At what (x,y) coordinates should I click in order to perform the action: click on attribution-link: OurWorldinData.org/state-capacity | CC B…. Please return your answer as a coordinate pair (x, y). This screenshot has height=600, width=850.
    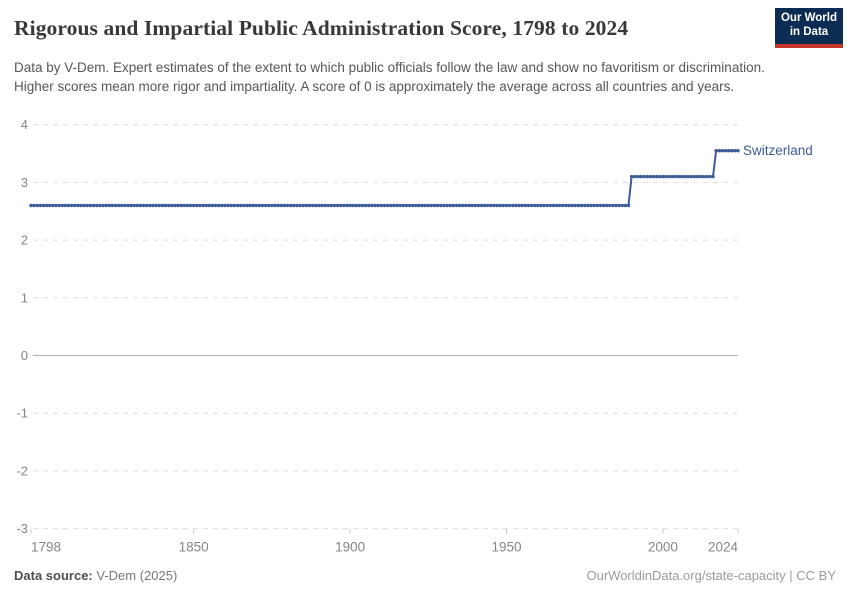
    Looking at the image, I should click on (711, 575).